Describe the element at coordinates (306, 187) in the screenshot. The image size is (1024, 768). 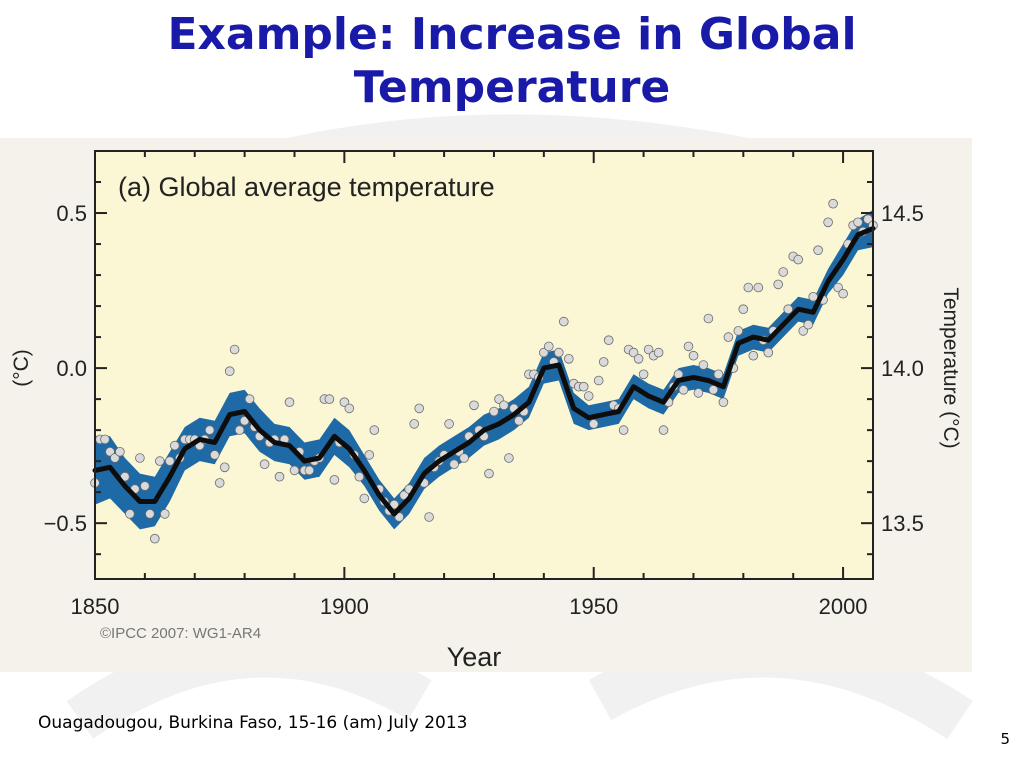
I see `chart-title: (a) Global average temperature` at that location.